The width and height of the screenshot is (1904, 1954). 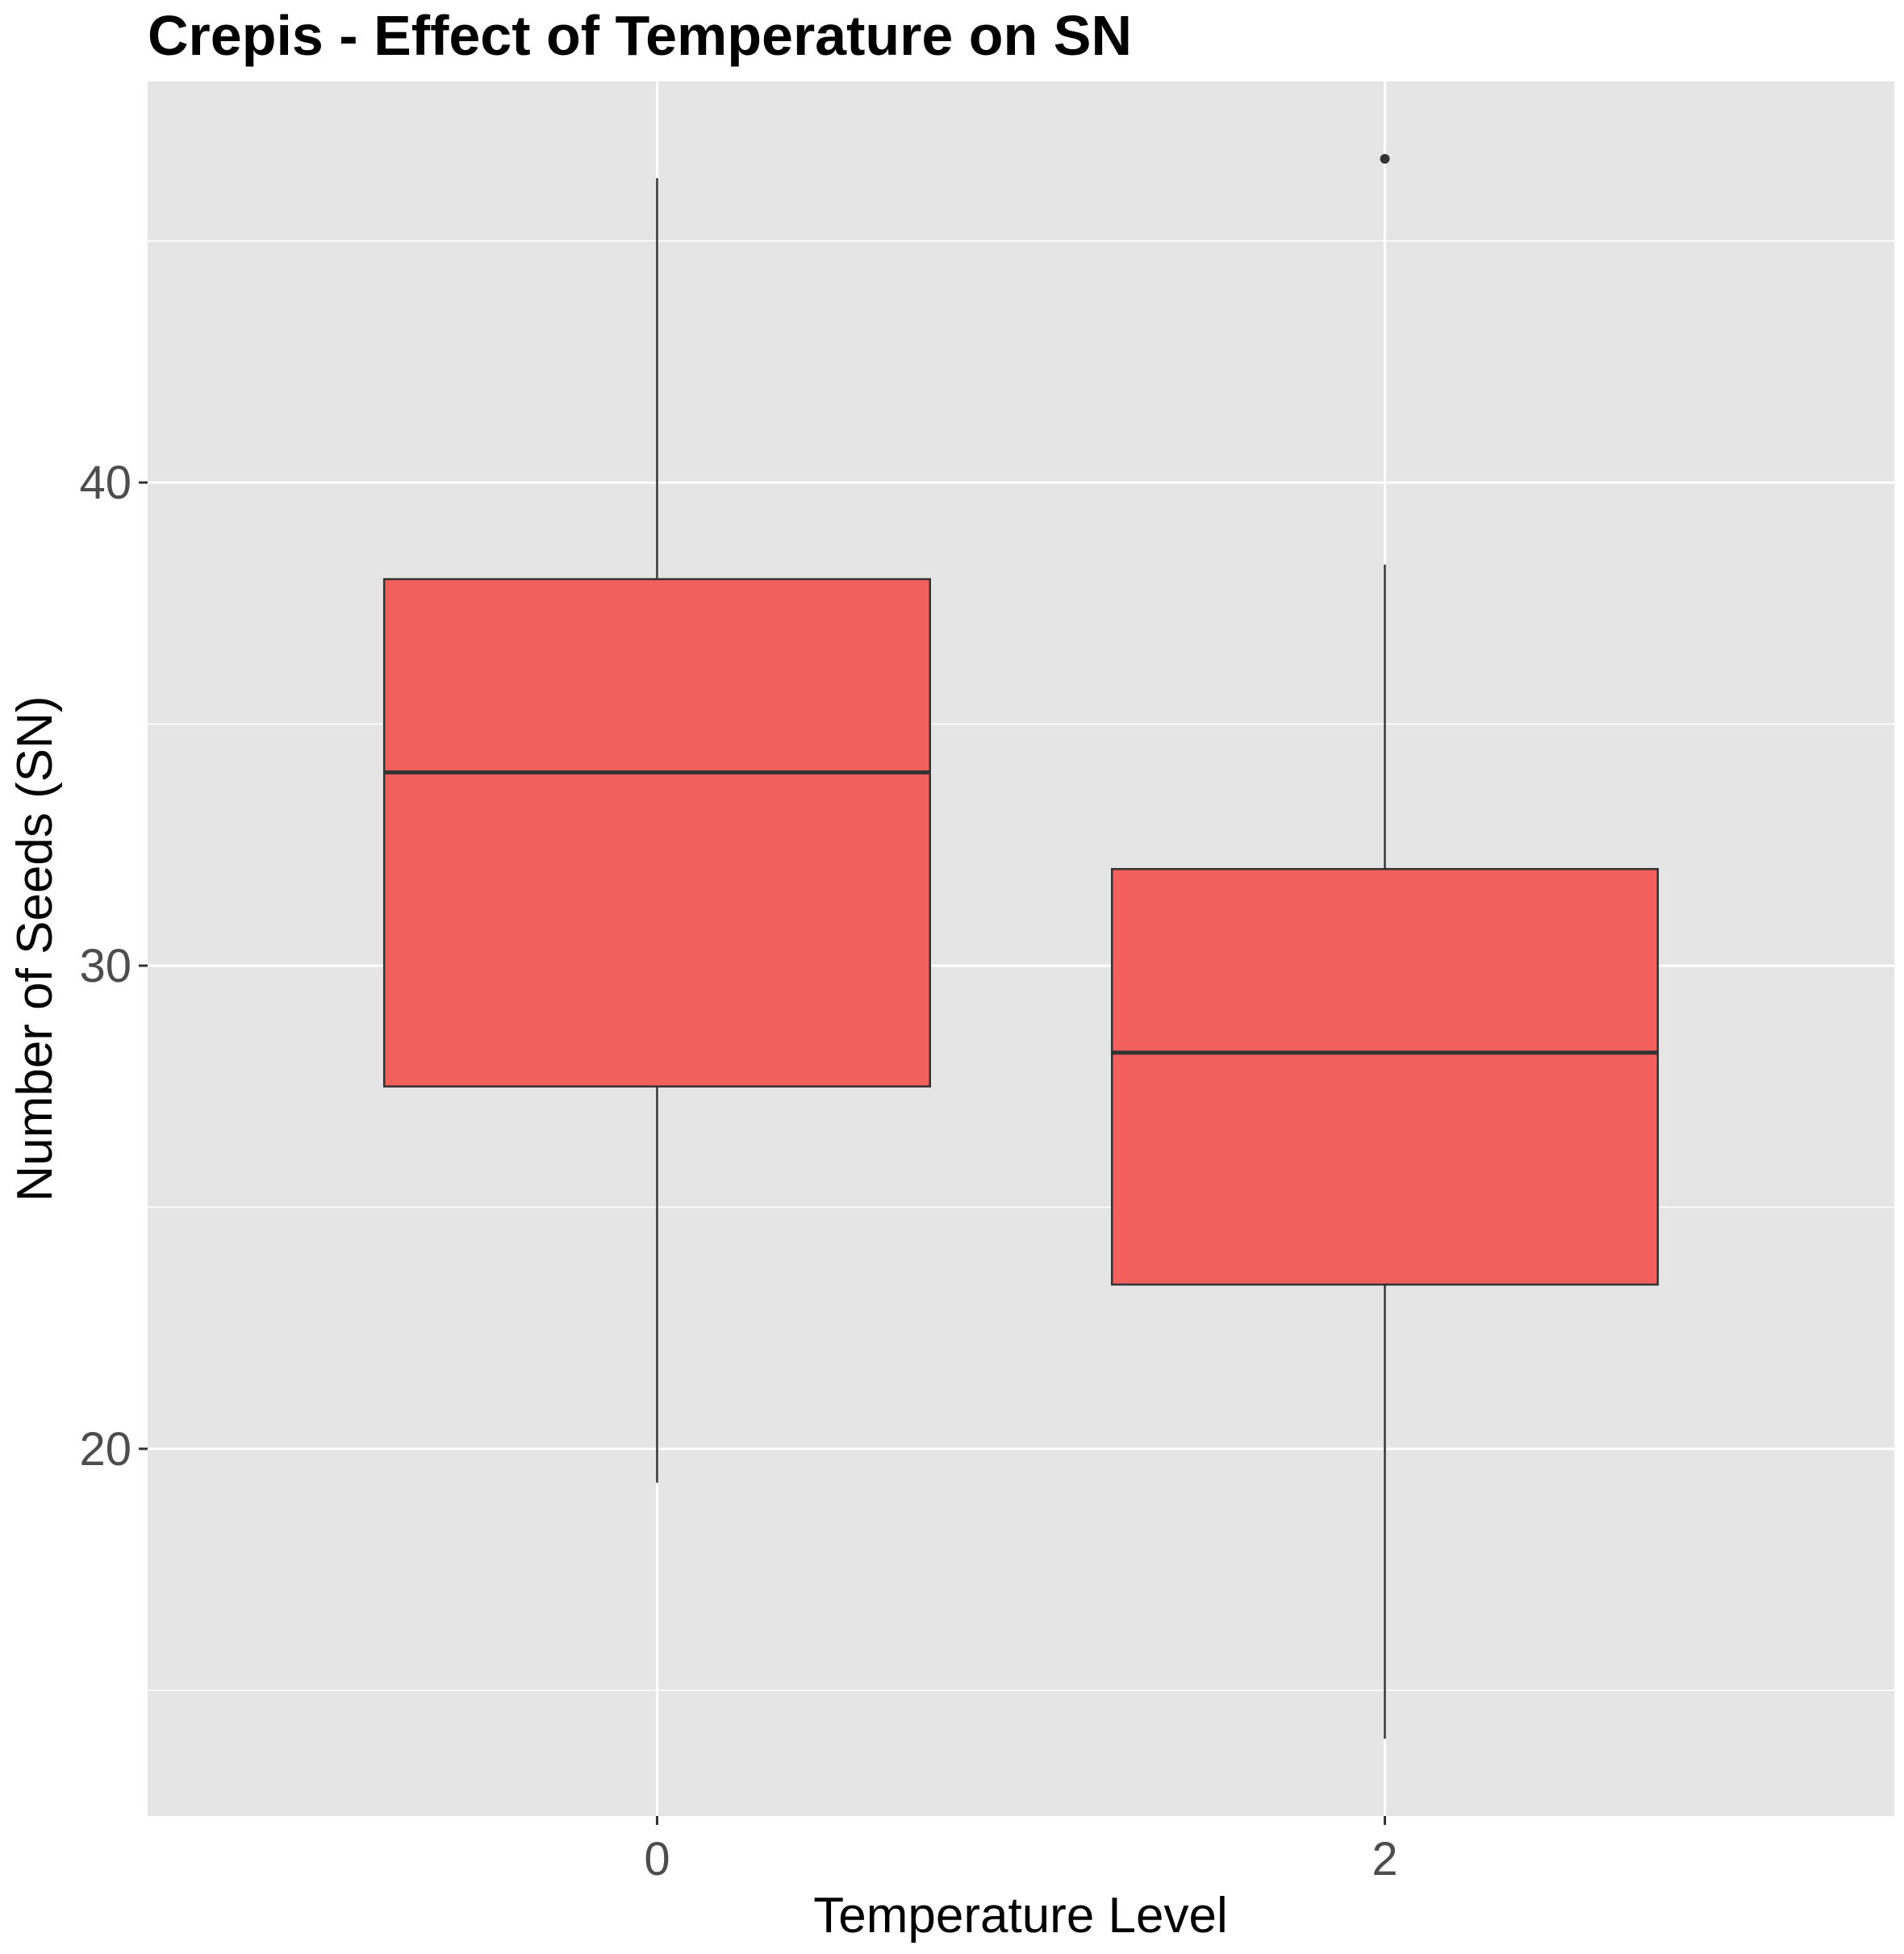 I want to click on y-tick-label: 30, so click(x=105, y=966).